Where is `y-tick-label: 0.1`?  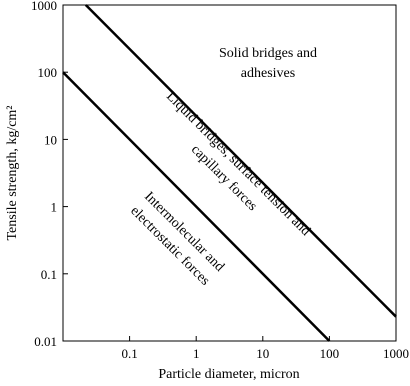
y-tick-label: 0.1 is located at coordinates (49, 274).